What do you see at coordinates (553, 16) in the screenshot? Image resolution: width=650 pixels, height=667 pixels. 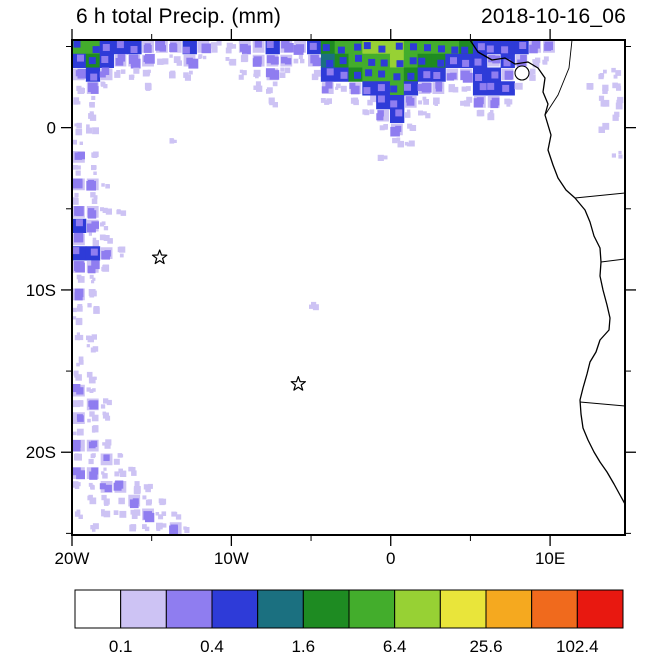 I see `plot-timestamp: 2018-10-16_06` at bounding box center [553, 16].